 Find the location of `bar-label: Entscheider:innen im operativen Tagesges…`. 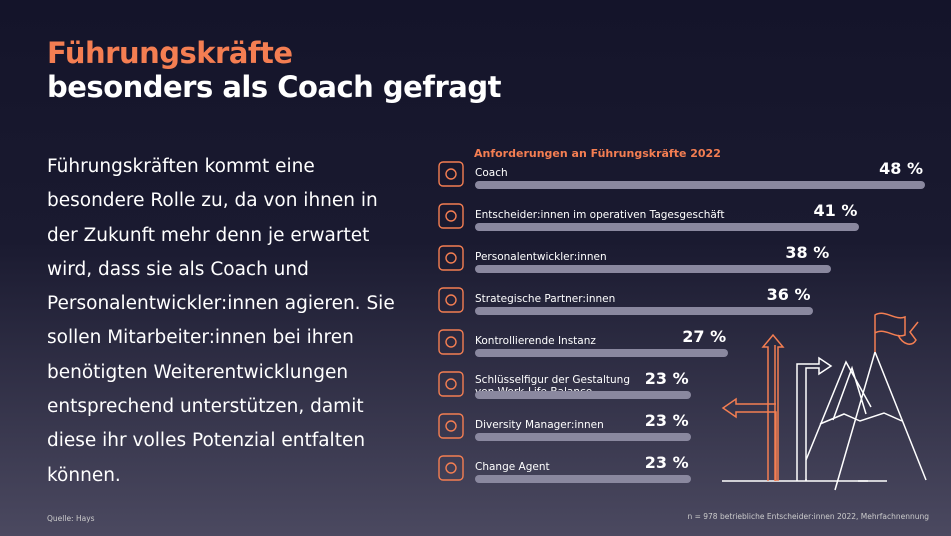

bar-label: Entscheider:innen im operativen Tagesges… is located at coordinates (600, 215).